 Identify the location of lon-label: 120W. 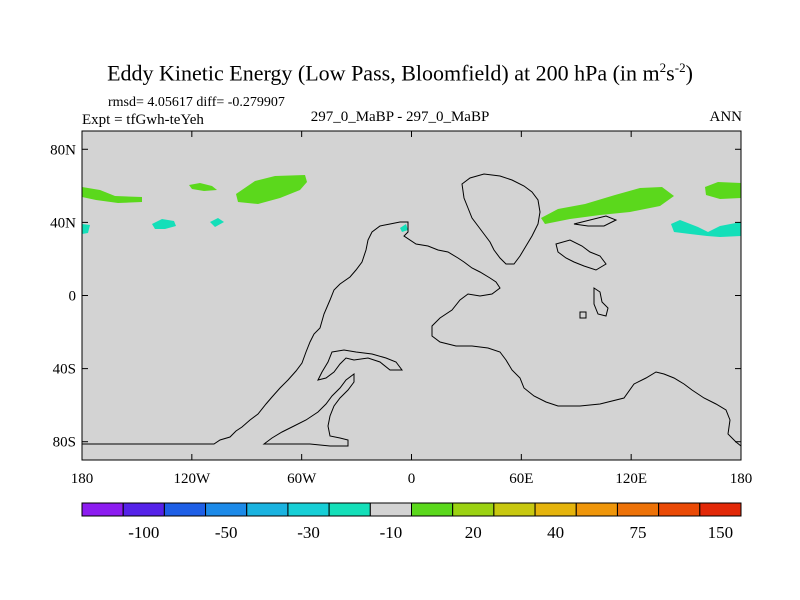
(192, 479).